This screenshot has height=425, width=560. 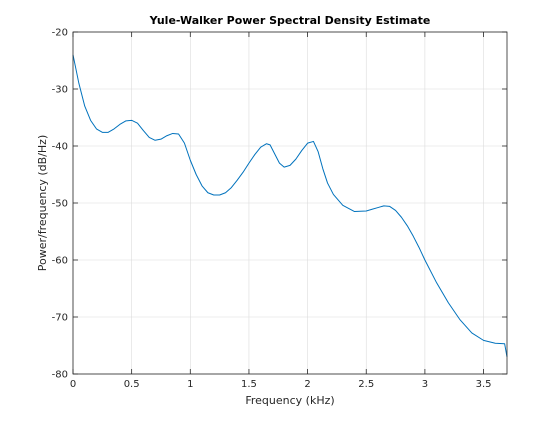 What do you see at coordinates (366, 384) in the screenshot?
I see `x-tick-label: 2.5` at bounding box center [366, 384].